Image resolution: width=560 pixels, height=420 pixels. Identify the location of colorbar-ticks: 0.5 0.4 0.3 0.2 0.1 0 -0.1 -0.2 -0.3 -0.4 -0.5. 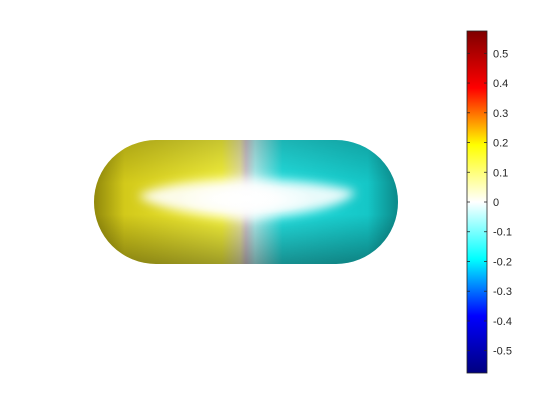
(489, 203).